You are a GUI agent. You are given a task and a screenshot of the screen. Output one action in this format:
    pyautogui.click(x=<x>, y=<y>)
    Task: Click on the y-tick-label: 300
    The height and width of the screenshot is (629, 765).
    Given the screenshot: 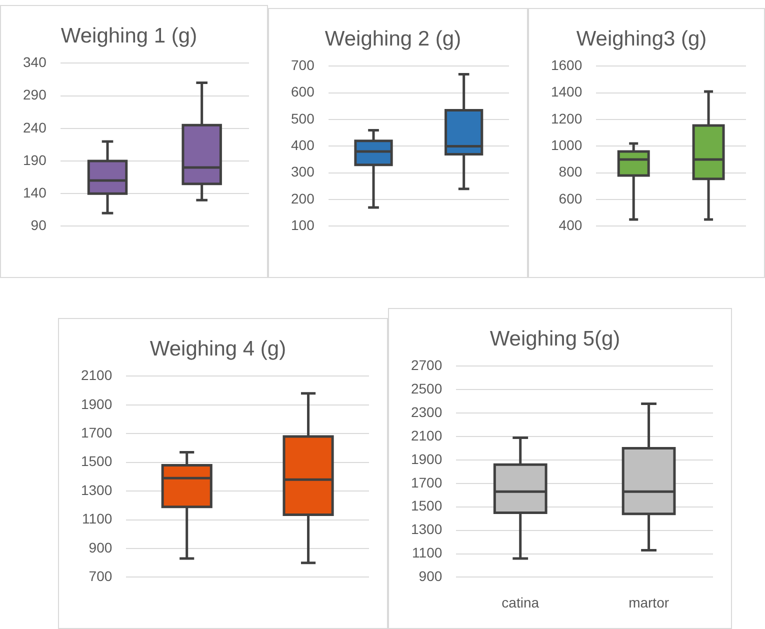 What is the action you would take?
    pyautogui.click(x=303, y=172)
    